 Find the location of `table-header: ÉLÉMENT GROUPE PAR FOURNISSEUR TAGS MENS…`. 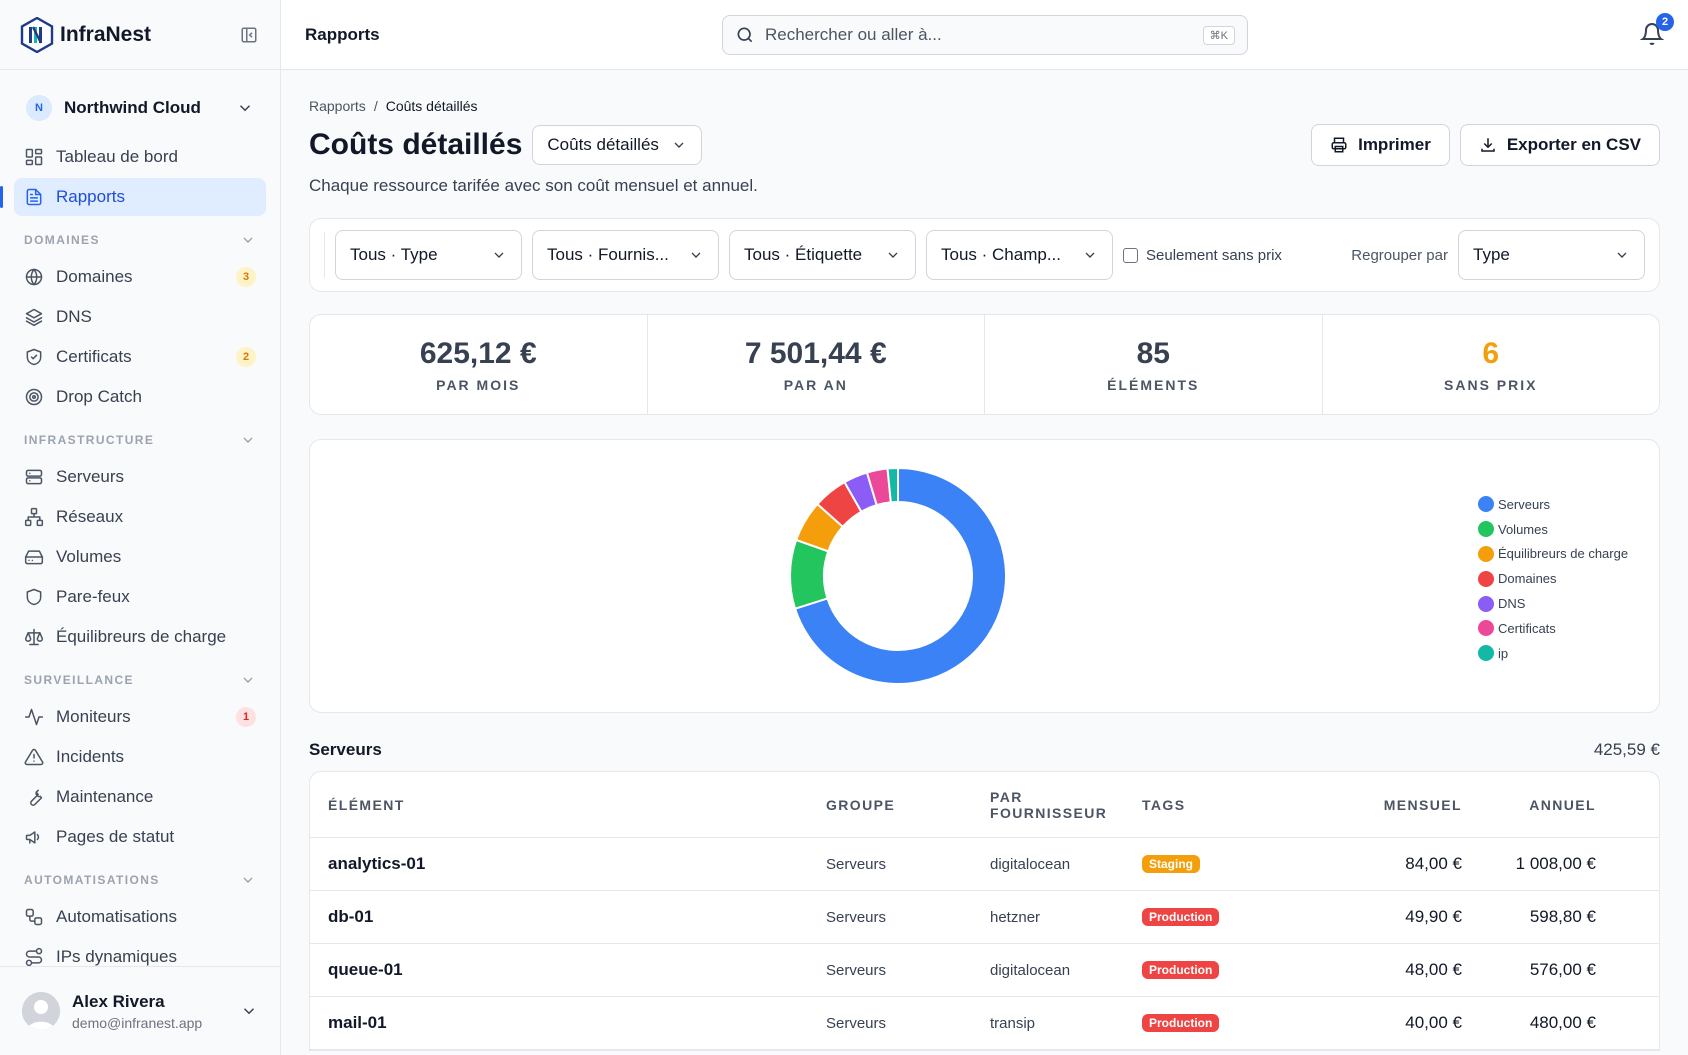

table-header: ÉLÉMENT GROUPE PAR FOURNISSEUR TAGS MENS… is located at coordinates (984, 805).